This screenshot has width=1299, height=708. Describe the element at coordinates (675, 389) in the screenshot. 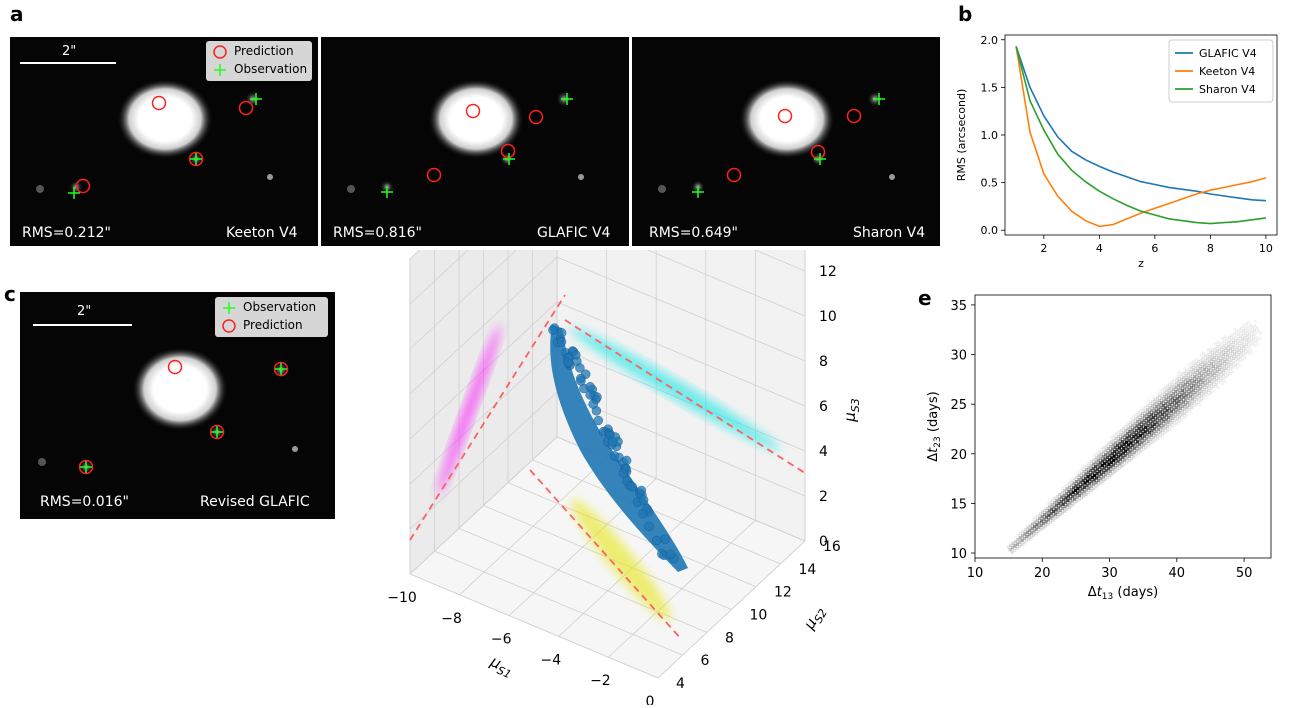

I see `projection-yz` at that location.